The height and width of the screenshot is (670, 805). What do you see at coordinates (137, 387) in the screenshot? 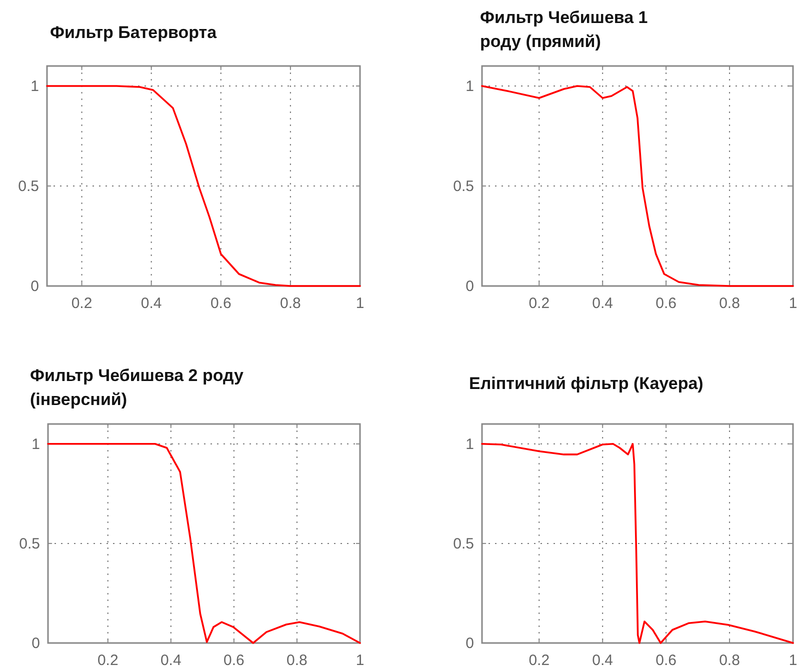
I see `chart-title: Фильтр Чебишева 2 роду (інверсний)` at bounding box center [137, 387].